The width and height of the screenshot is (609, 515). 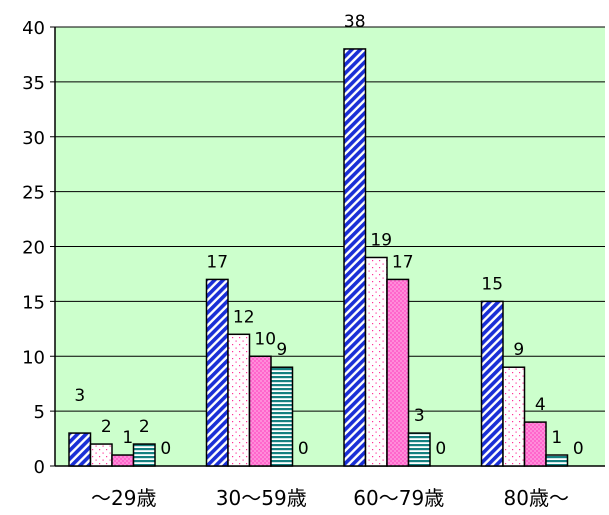 What do you see at coordinates (33, 28) in the screenshot?
I see `y-tick-label: 40` at bounding box center [33, 28].